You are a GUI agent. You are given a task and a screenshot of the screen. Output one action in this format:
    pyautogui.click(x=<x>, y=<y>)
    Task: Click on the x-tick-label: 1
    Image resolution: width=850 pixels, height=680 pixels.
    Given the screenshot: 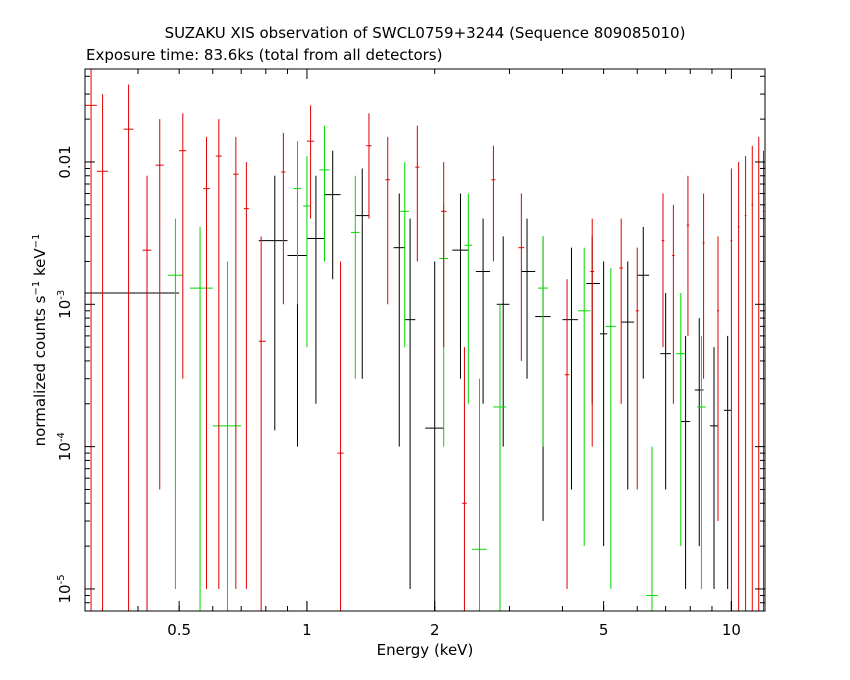 What is the action you would take?
    pyautogui.click(x=307, y=630)
    